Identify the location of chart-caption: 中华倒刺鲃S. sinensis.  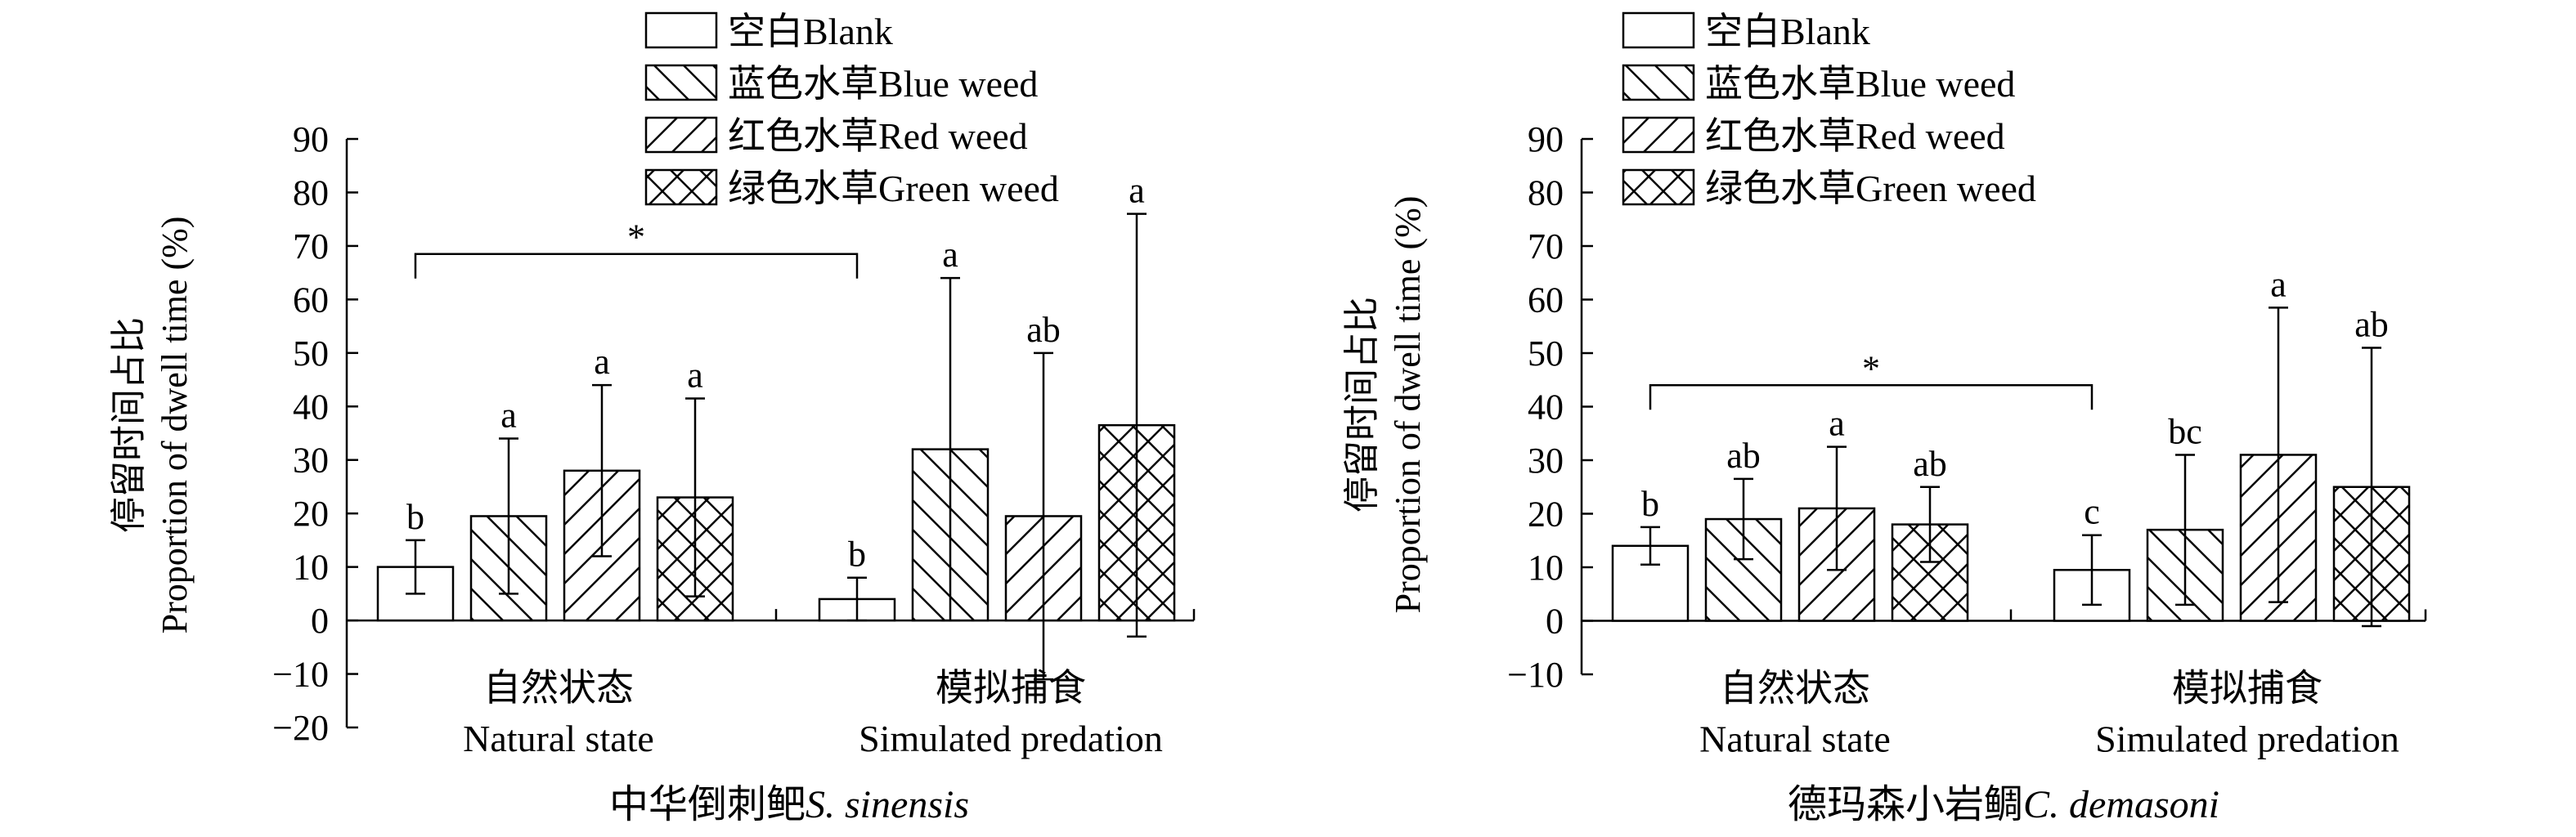
(789, 804).